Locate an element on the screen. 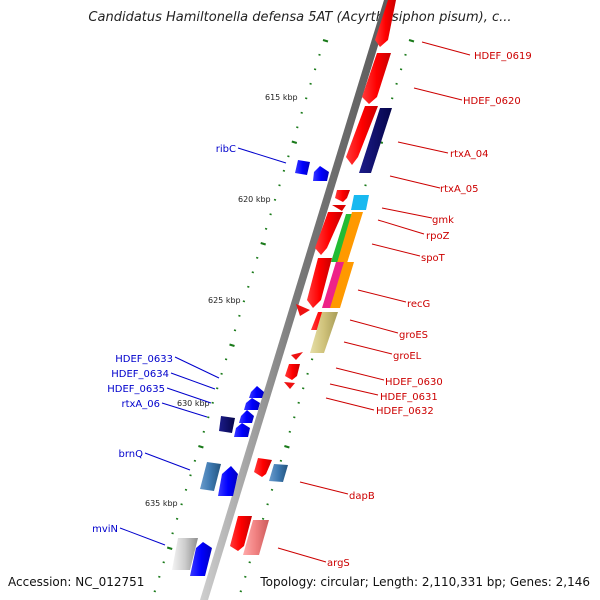 This screenshot has width=600, height=600. gene-dapB-red is located at coordinates (263, 467).